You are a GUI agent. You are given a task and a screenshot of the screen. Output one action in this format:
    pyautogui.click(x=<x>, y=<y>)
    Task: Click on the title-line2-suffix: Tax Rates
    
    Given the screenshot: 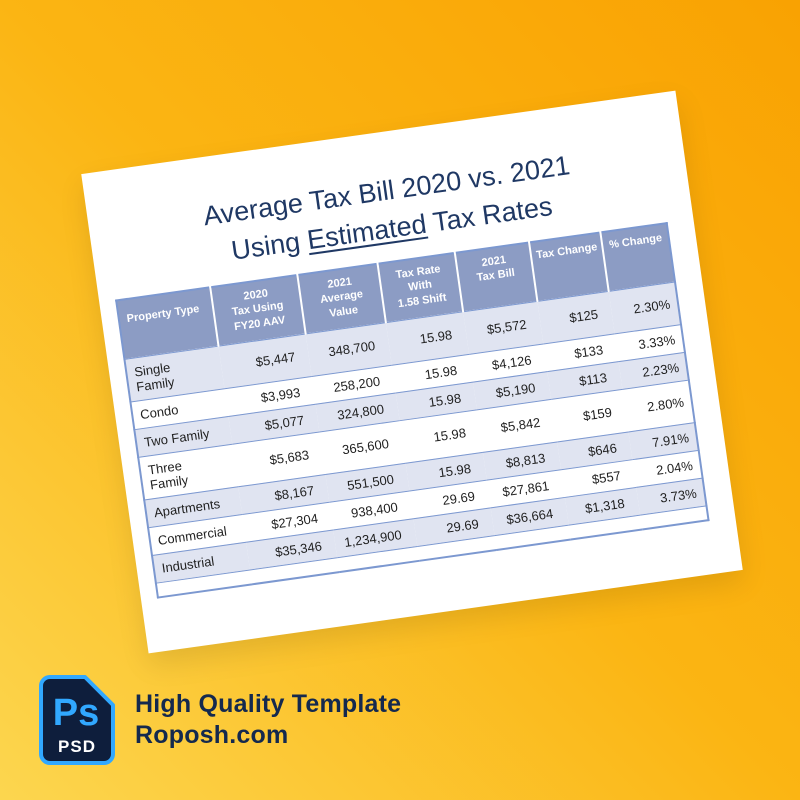 What is the action you would take?
    pyautogui.click(x=489, y=215)
    